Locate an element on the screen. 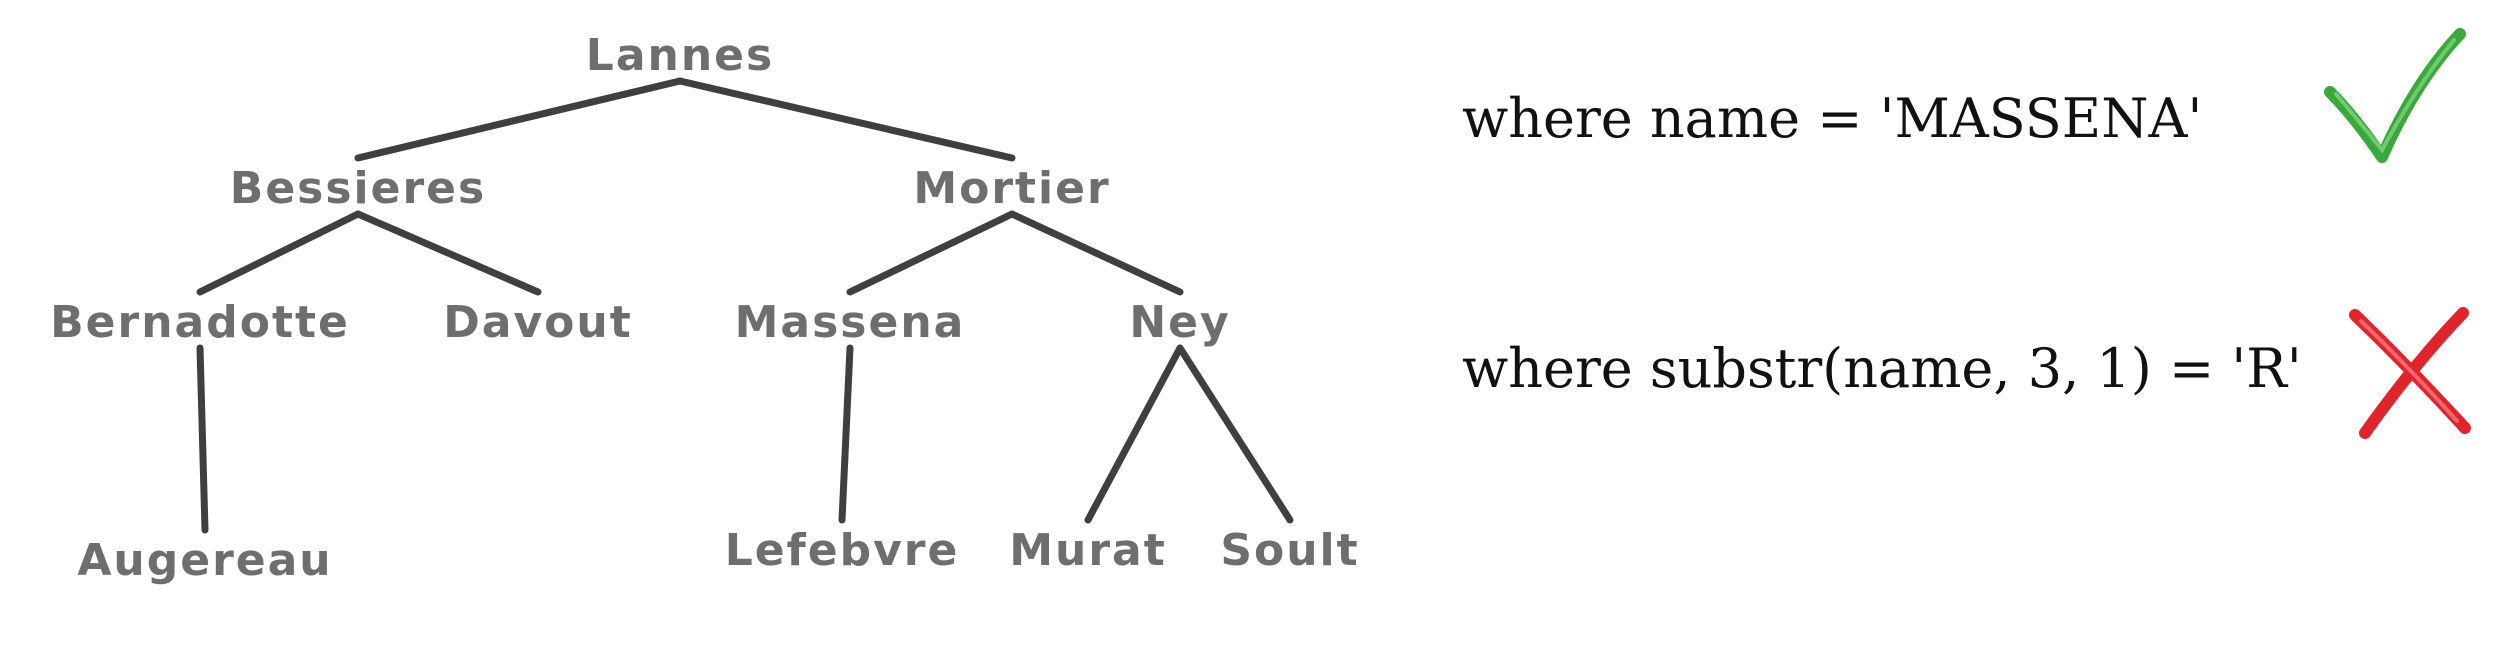 The height and width of the screenshot is (658, 2508). tree-node-murat: Murat is located at coordinates (1088, 550).